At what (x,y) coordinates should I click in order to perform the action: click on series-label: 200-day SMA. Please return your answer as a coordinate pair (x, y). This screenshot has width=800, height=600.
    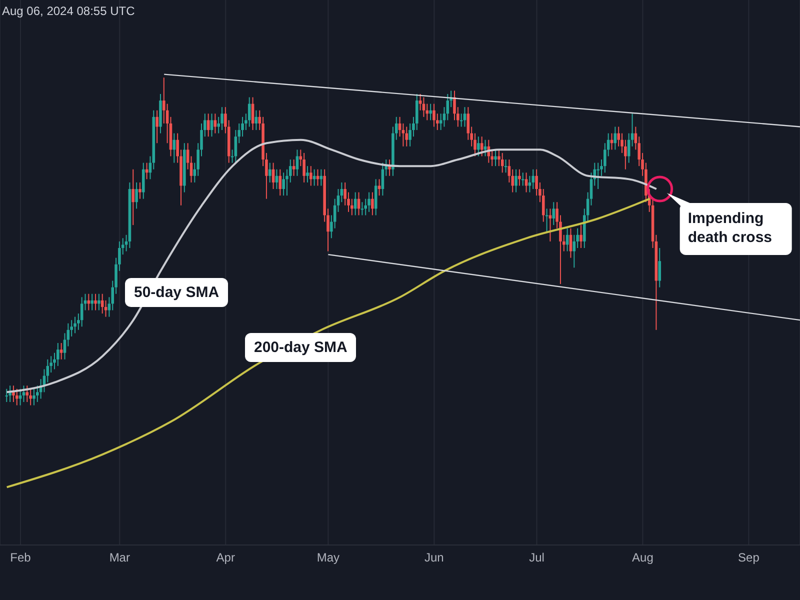
    Looking at the image, I should click on (300, 347).